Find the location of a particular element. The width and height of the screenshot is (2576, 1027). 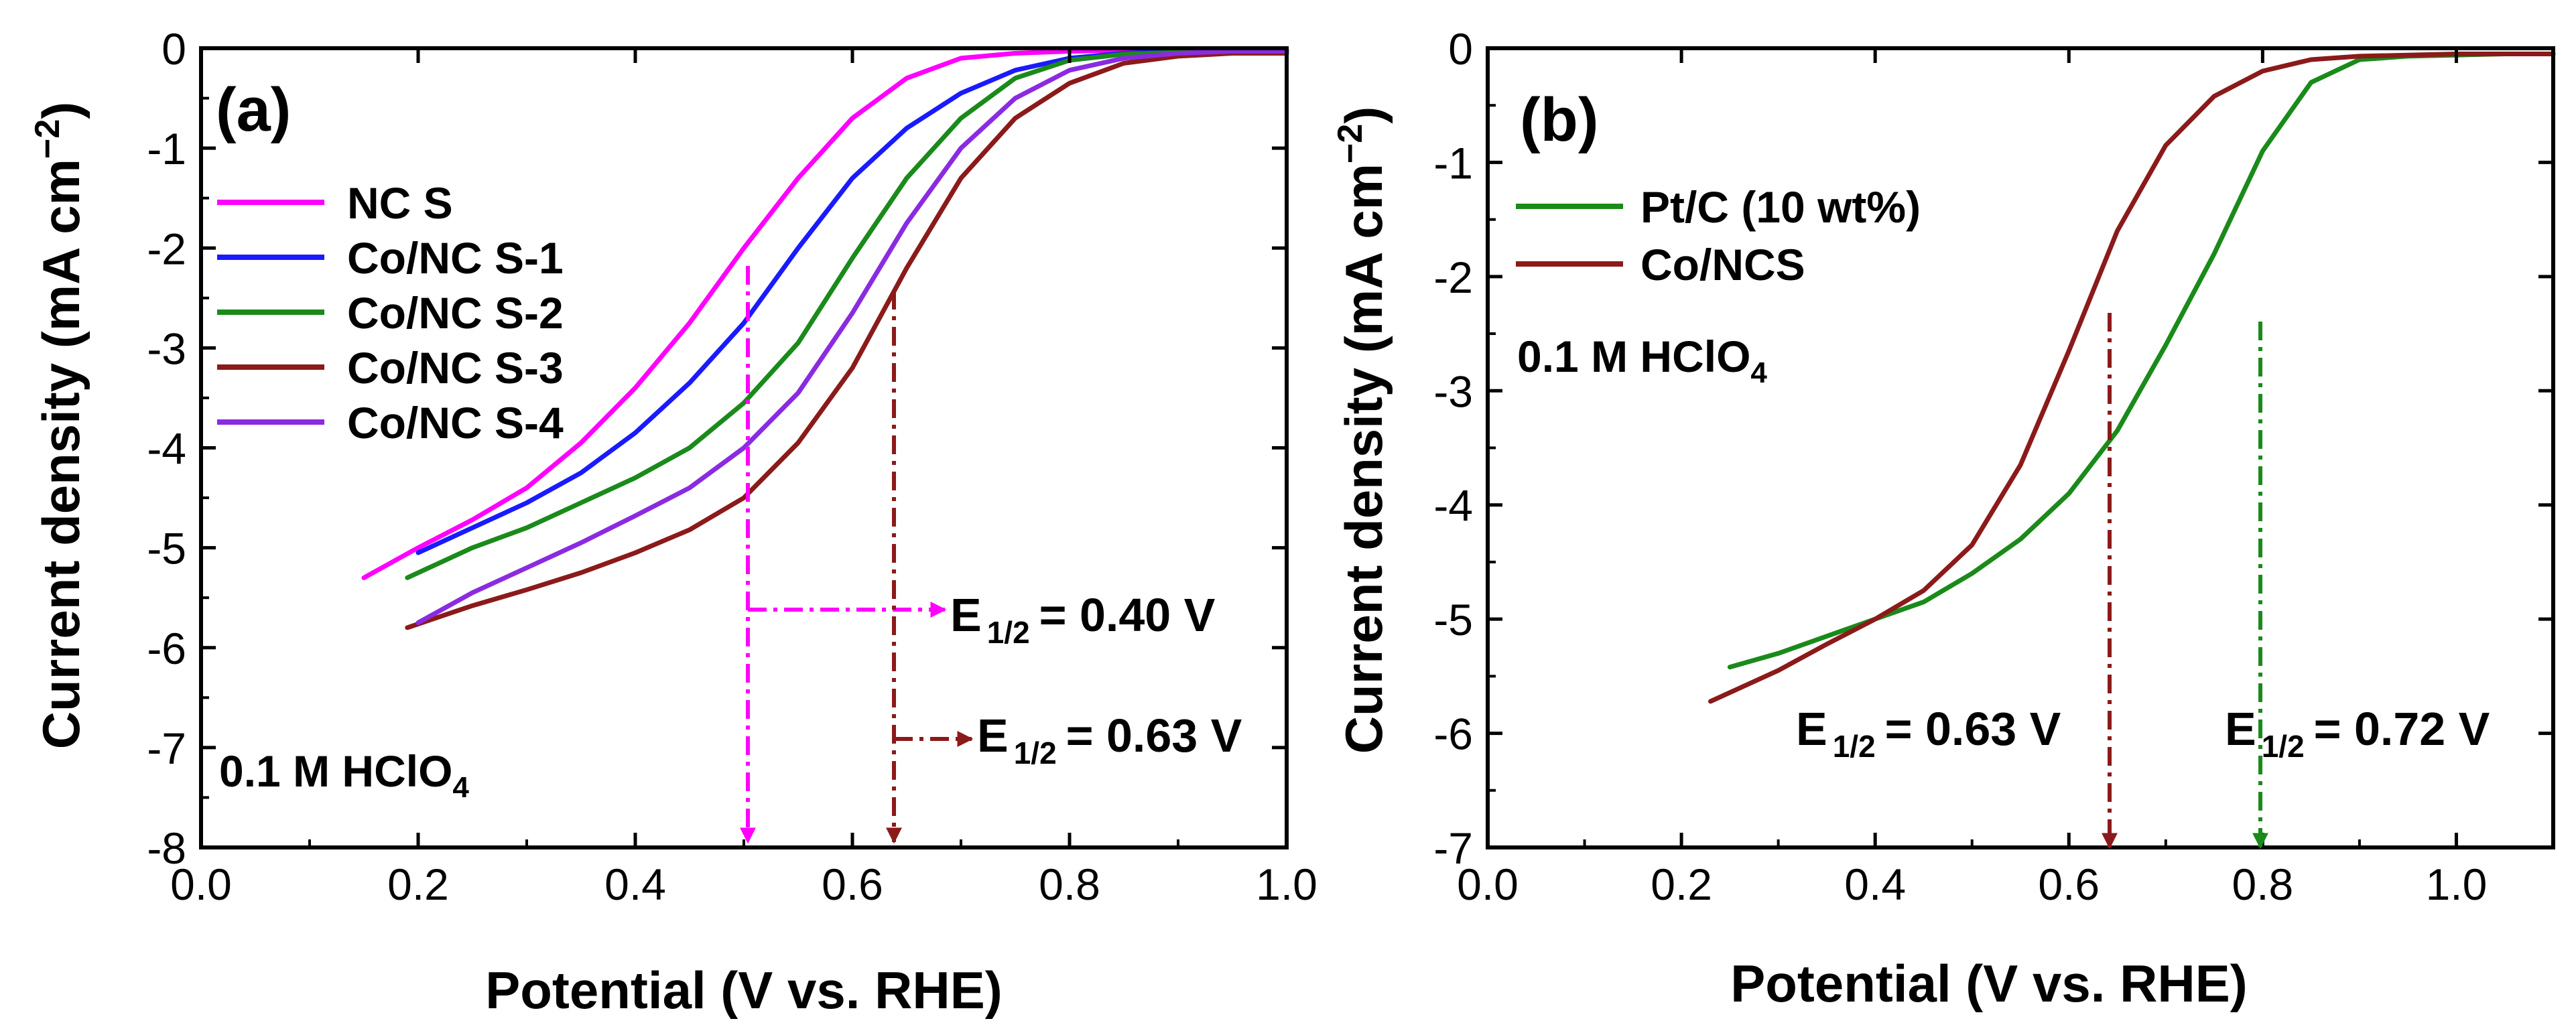

panel-a-electrolyte: 0.1 M HClO4 is located at coordinates (344, 775).